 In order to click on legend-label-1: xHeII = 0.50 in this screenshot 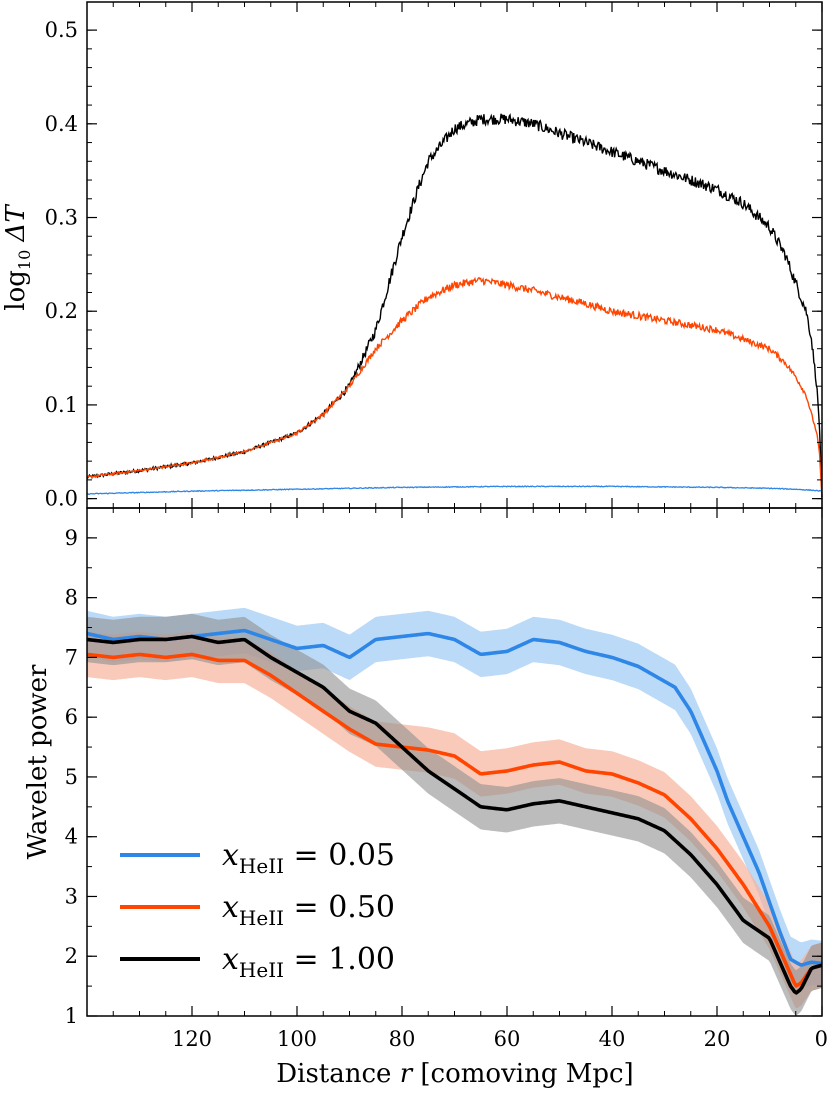, I will do `click(308, 910)`.